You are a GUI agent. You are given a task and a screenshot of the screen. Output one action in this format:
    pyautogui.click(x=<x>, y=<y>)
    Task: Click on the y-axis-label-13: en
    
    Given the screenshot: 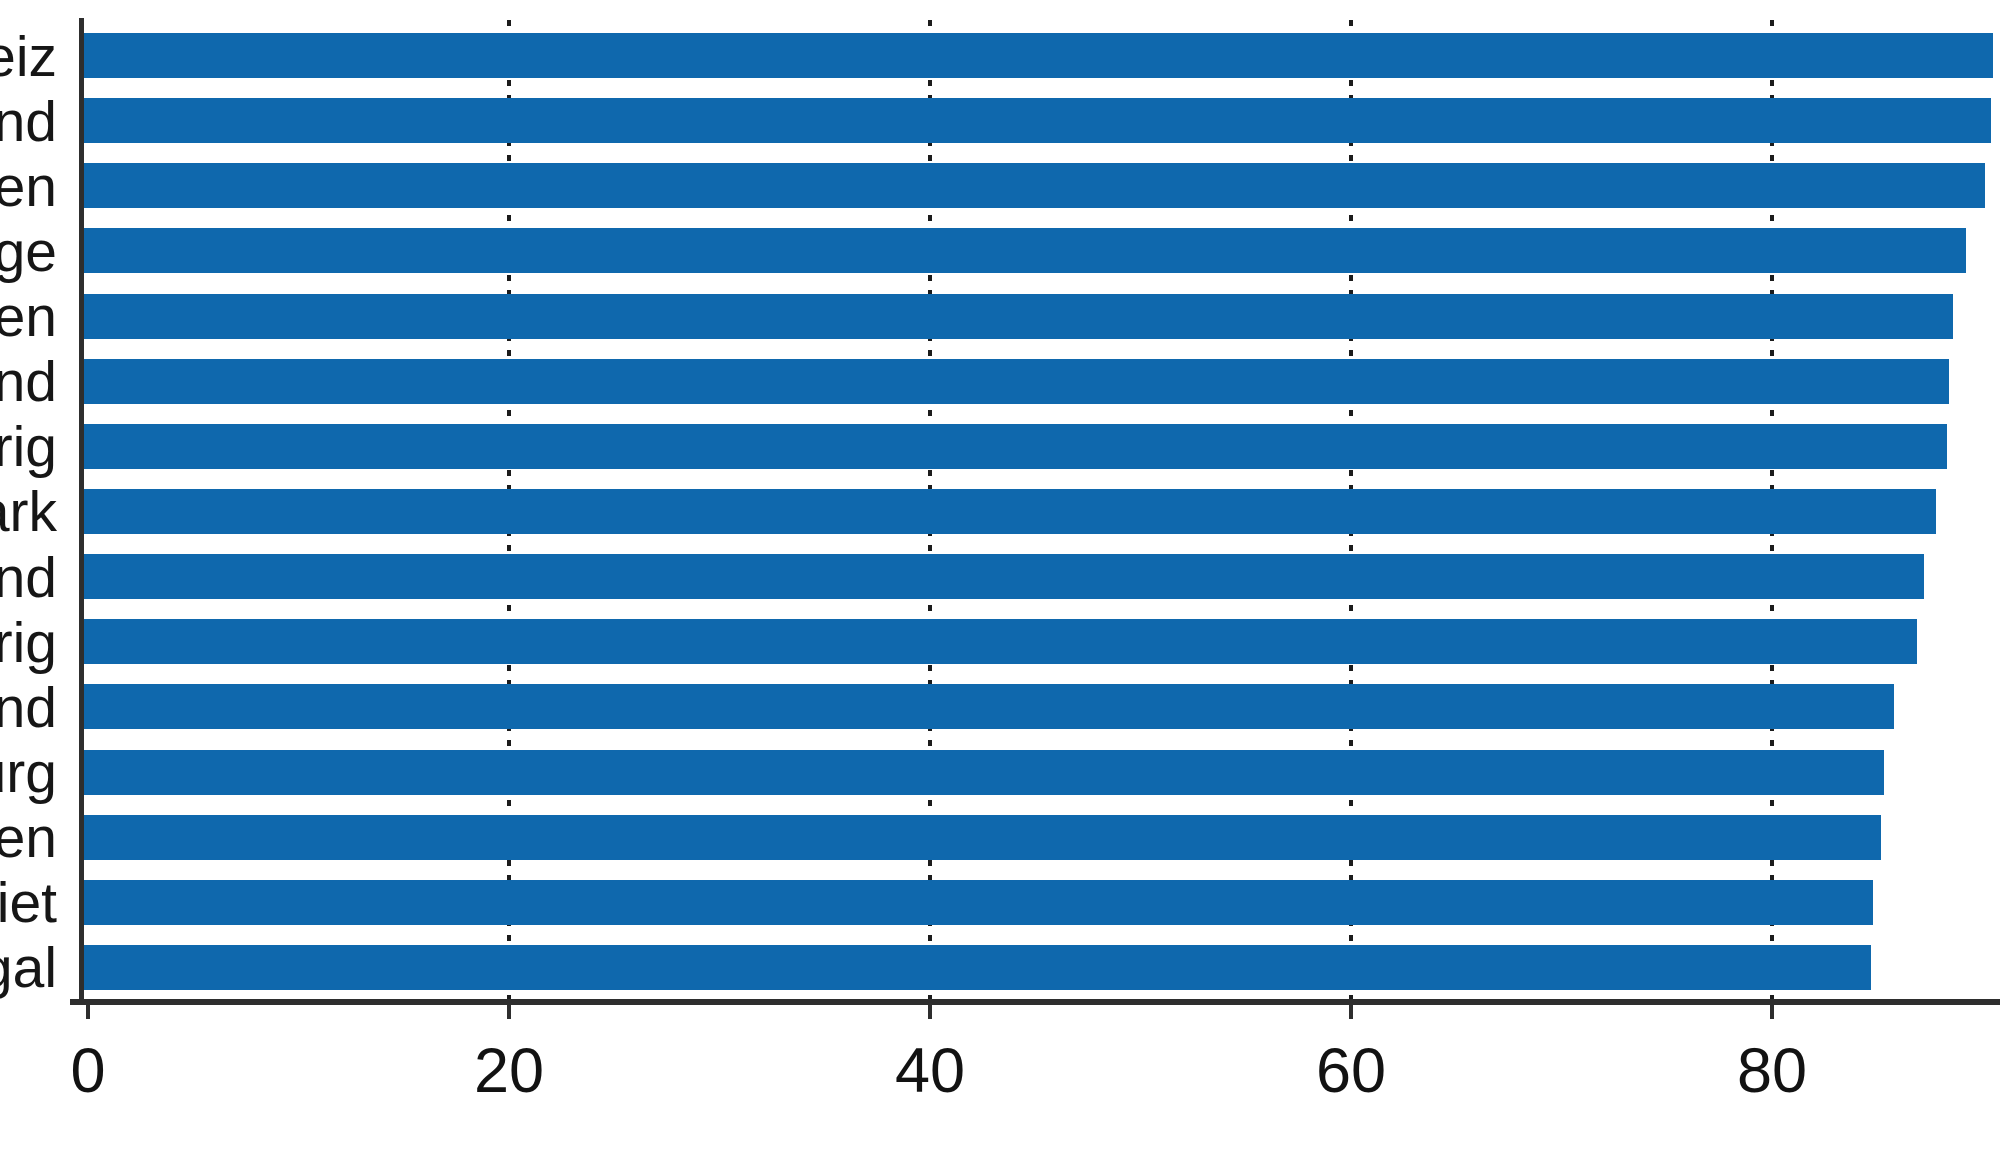 What is the action you would take?
    pyautogui.click(x=28, y=838)
    